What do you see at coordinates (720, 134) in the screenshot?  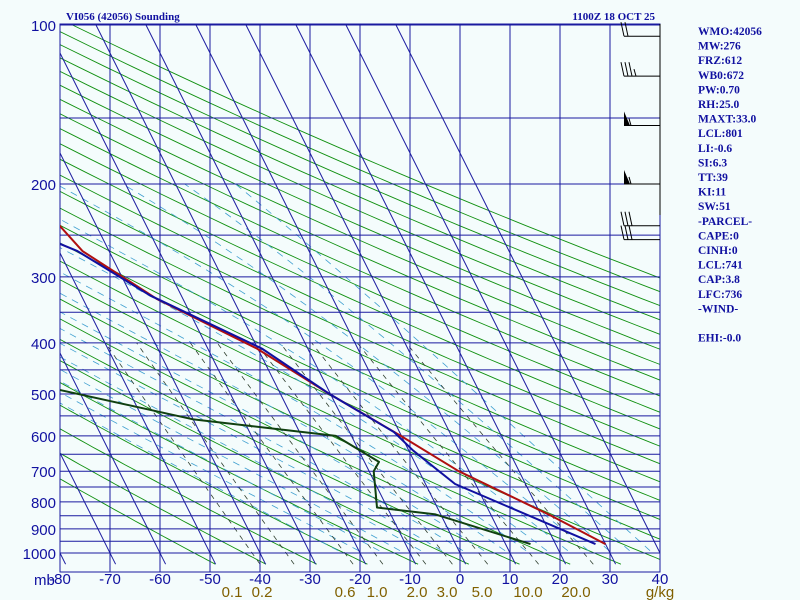 I see `stability-index-value: LCL:801` at bounding box center [720, 134].